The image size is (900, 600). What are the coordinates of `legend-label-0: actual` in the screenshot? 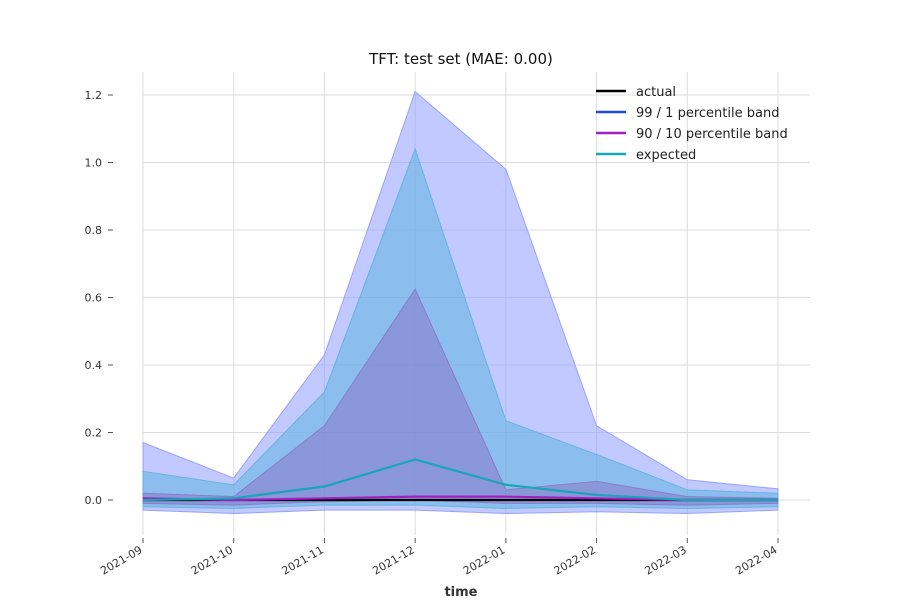 It's located at (656, 92).